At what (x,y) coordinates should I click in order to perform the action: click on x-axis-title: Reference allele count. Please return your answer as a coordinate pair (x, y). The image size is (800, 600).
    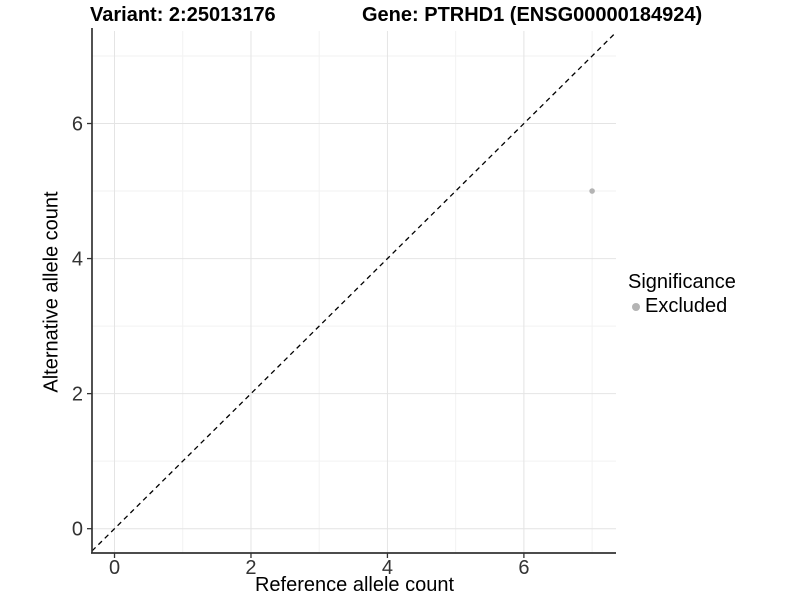
    Looking at the image, I should click on (354, 585).